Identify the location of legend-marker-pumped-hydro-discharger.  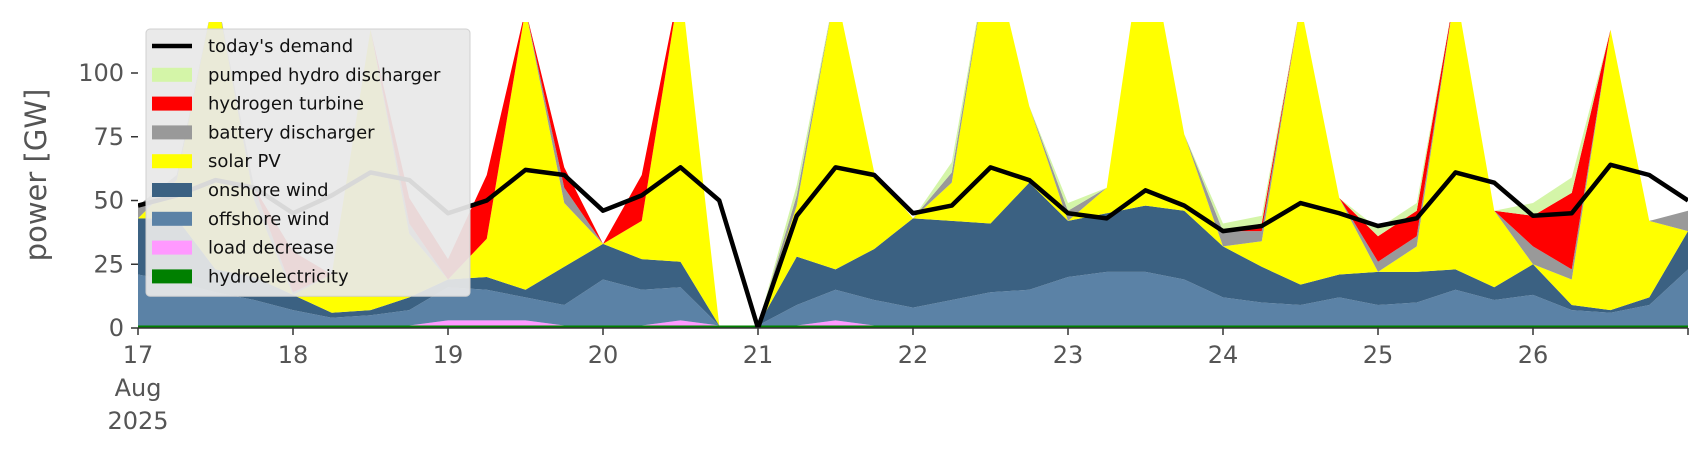
(172, 74).